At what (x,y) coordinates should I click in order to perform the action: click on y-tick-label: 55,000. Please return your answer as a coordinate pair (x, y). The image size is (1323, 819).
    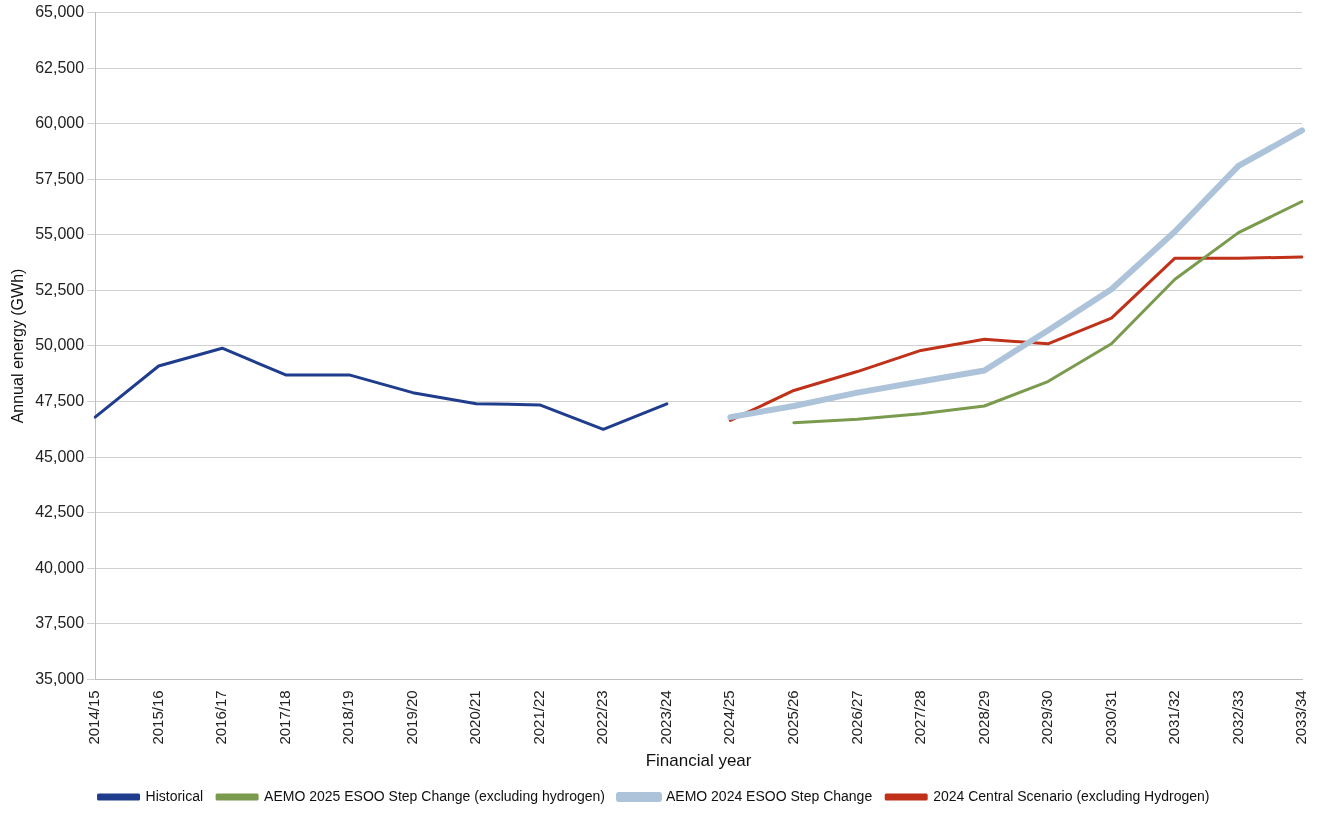
    Looking at the image, I should click on (60, 234).